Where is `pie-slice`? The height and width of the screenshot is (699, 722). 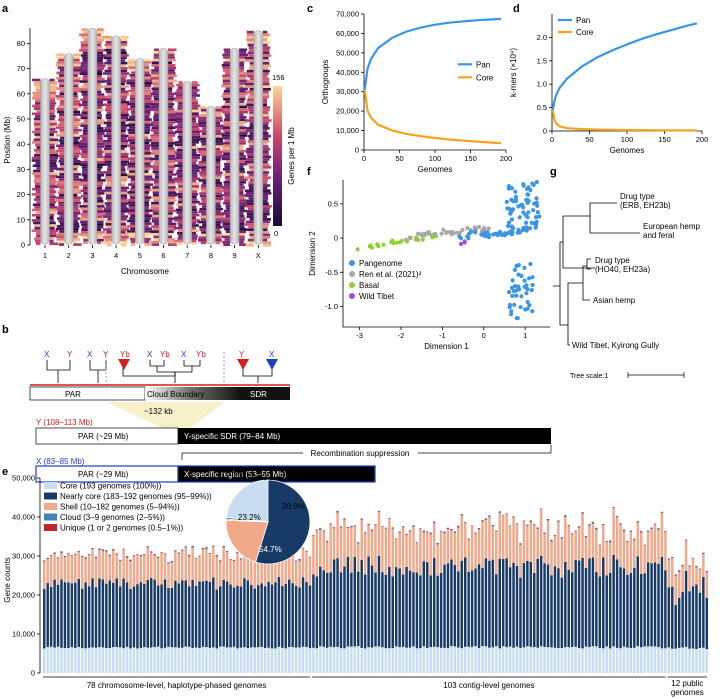
pie-slice is located at coordinates (247, 541).